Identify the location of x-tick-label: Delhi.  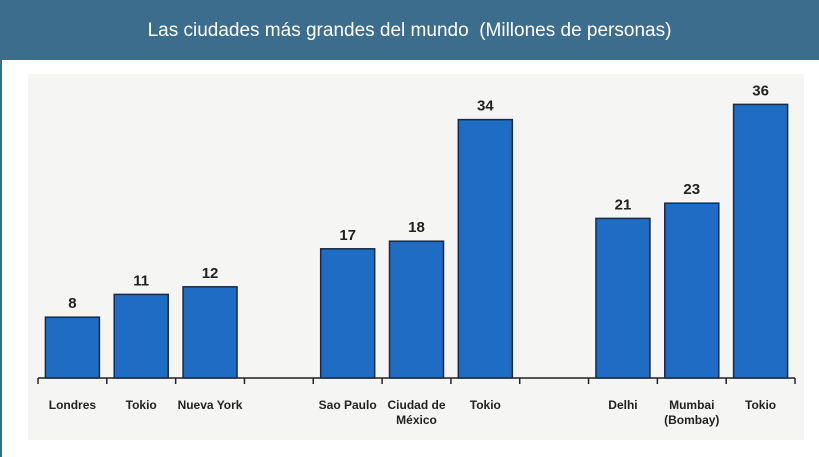
(623, 405).